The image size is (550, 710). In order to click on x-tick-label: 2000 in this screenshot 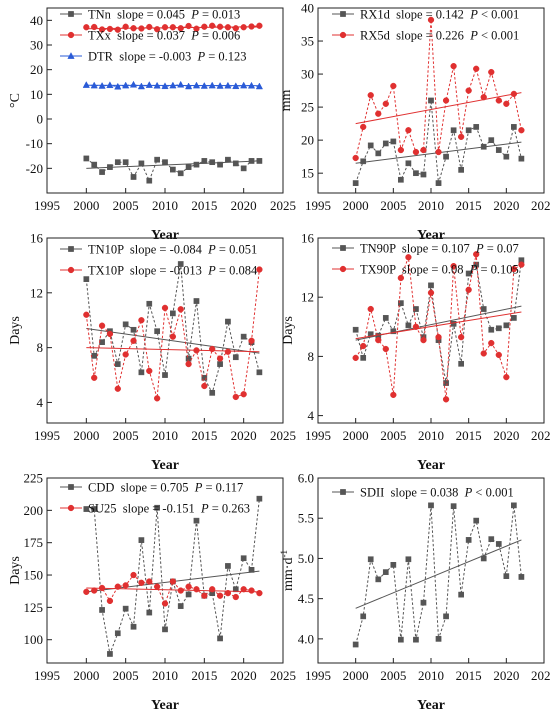, I will do `click(86, 675)`.